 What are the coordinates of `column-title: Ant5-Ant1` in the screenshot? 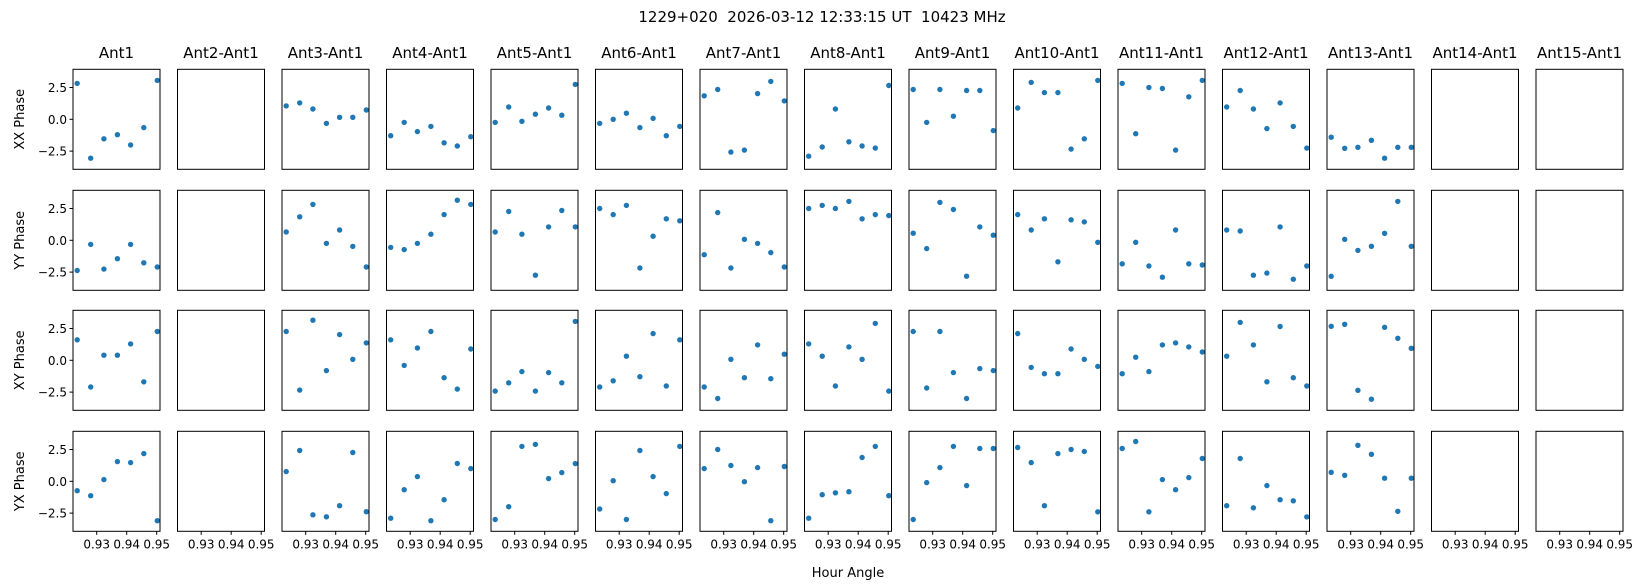 It's located at (534, 53).